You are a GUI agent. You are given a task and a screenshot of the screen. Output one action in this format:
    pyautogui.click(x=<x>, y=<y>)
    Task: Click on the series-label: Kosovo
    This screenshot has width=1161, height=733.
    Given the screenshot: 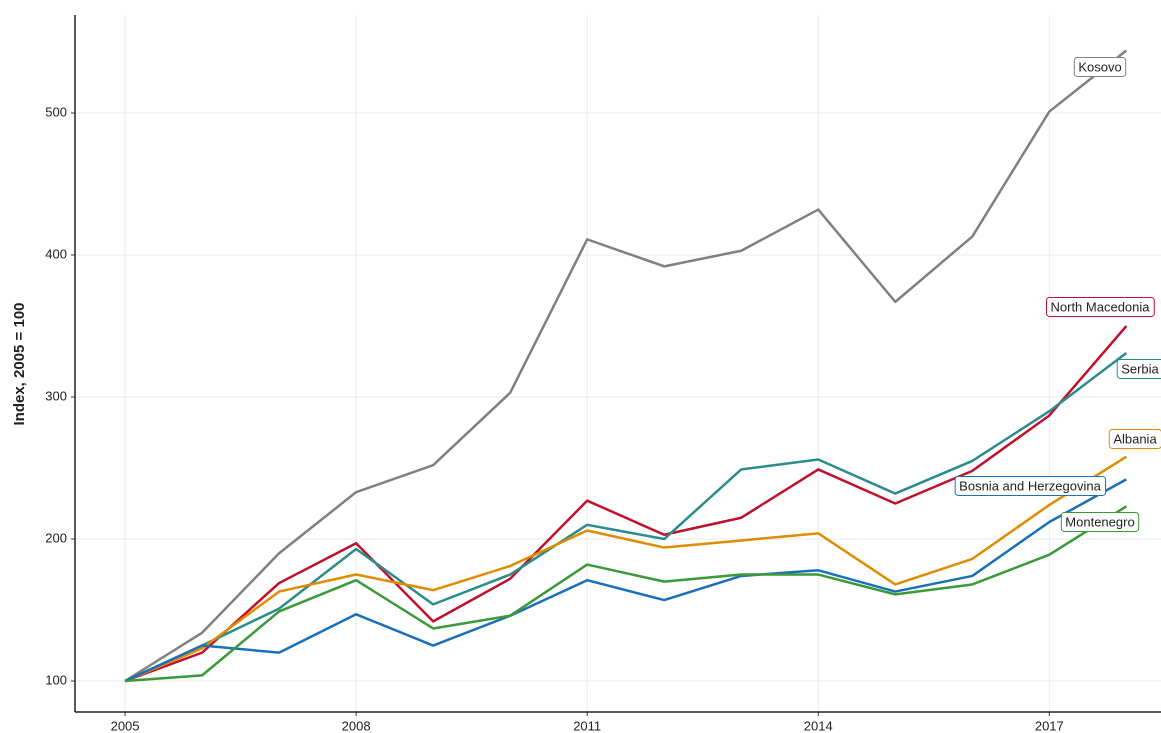 What is the action you would take?
    pyautogui.click(x=1100, y=66)
    